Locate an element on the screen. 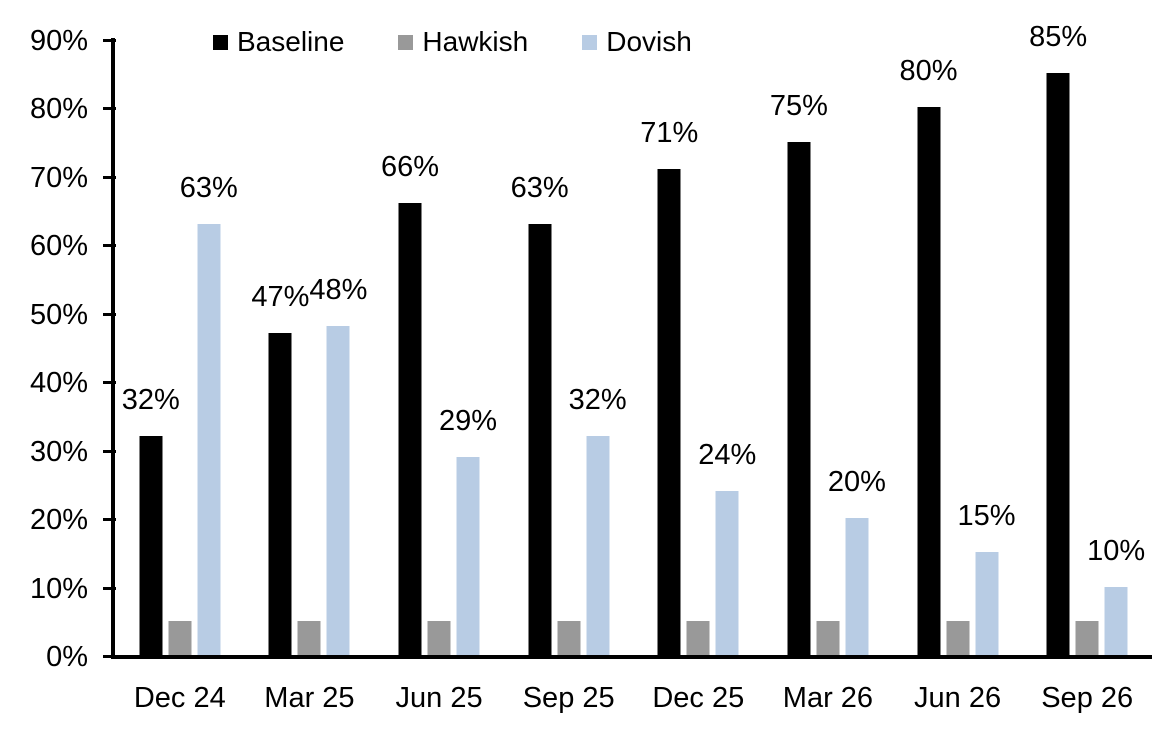  x-tick-label-jun-26: Jun 26 is located at coordinates (958, 698).